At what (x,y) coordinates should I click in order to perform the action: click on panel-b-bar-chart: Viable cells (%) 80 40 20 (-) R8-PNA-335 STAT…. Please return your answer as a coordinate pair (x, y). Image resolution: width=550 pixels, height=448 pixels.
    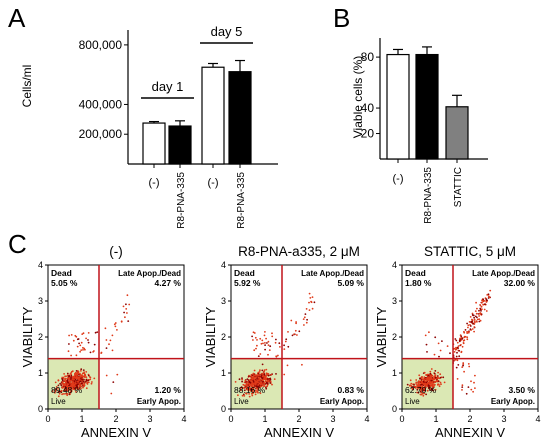
    Looking at the image, I should click on (419, 131).